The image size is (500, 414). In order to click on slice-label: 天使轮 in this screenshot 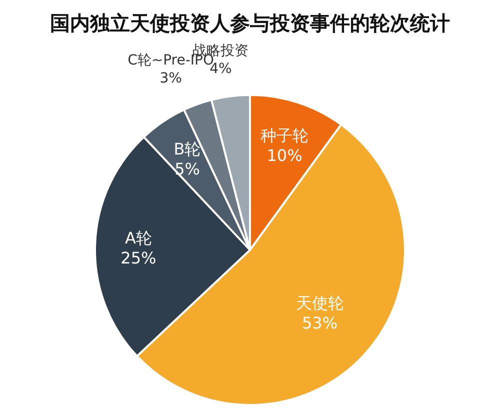, I will do `click(320, 303)`.